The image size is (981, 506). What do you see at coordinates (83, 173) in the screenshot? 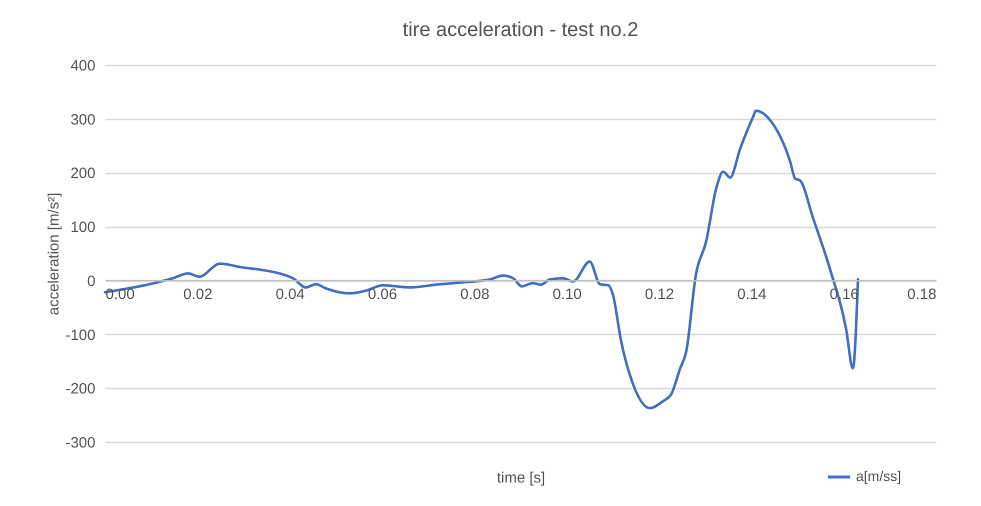
I see `y-tick-label: 200` at bounding box center [83, 173].